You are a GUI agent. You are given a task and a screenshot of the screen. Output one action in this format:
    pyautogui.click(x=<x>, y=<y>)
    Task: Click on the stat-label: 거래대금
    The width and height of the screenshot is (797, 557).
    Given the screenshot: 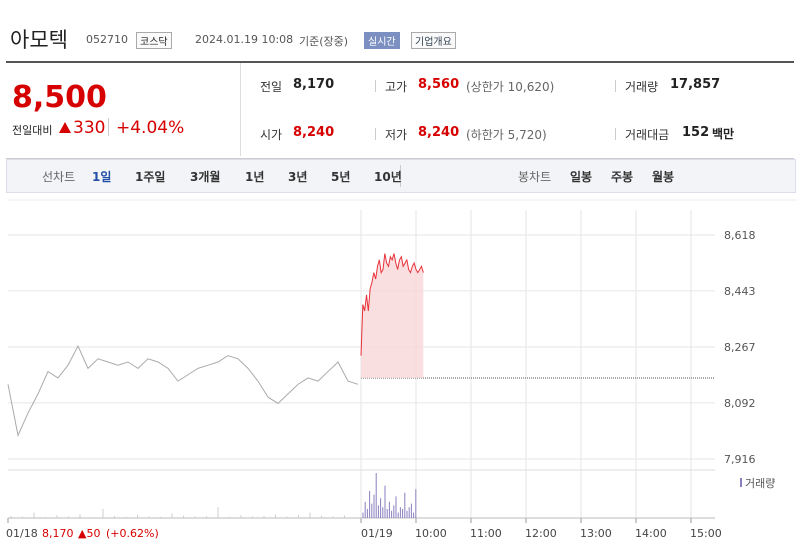 What is the action you would take?
    pyautogui.click(x=647, y=135)
    